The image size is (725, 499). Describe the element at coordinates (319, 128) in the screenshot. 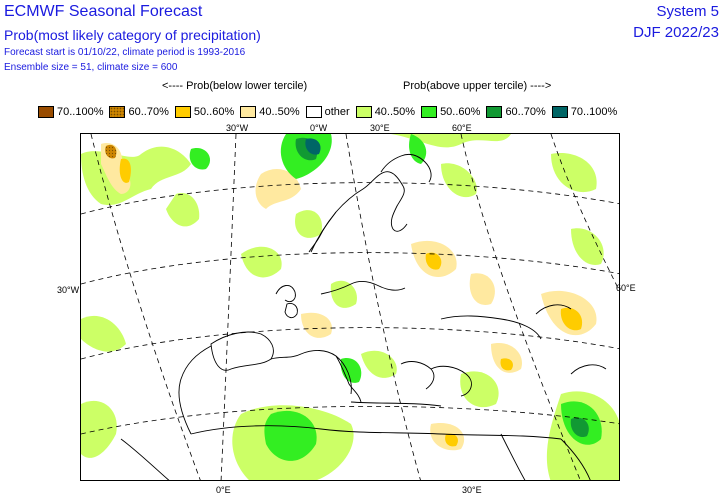

I see `top-label-0w: 0°W` at that location.